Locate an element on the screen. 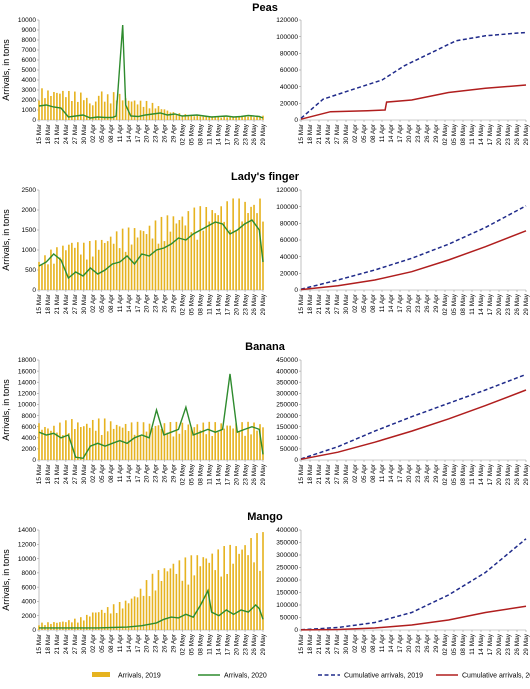 The width and height of the screenshot is (530, 689). panel-title: Banana is located at coordinates (265, 347).